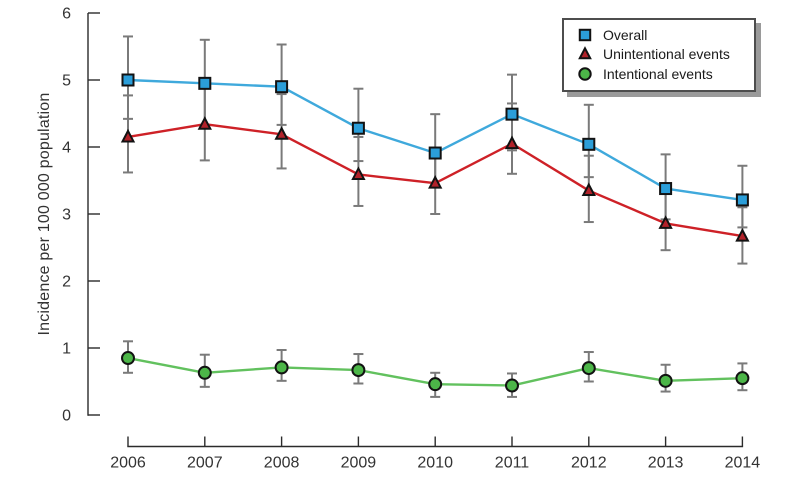  Describe the element at coordinates (66, 215) in the screenshot. I see `y-tick-label: 3` at that location.